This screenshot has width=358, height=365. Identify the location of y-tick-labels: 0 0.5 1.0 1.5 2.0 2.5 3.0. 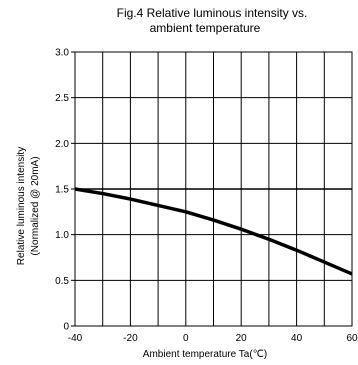
(62, 190).